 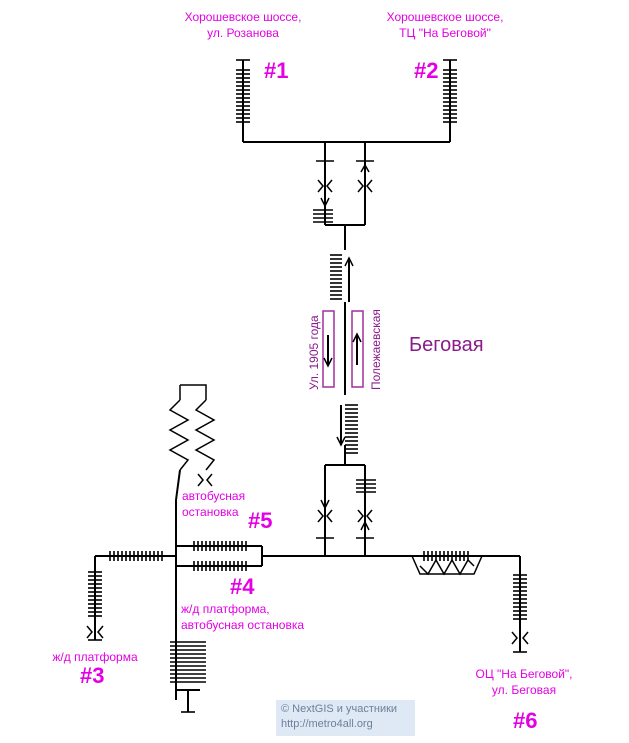 I want to click on exit-4-number: #4, so click(x=242, y=586).